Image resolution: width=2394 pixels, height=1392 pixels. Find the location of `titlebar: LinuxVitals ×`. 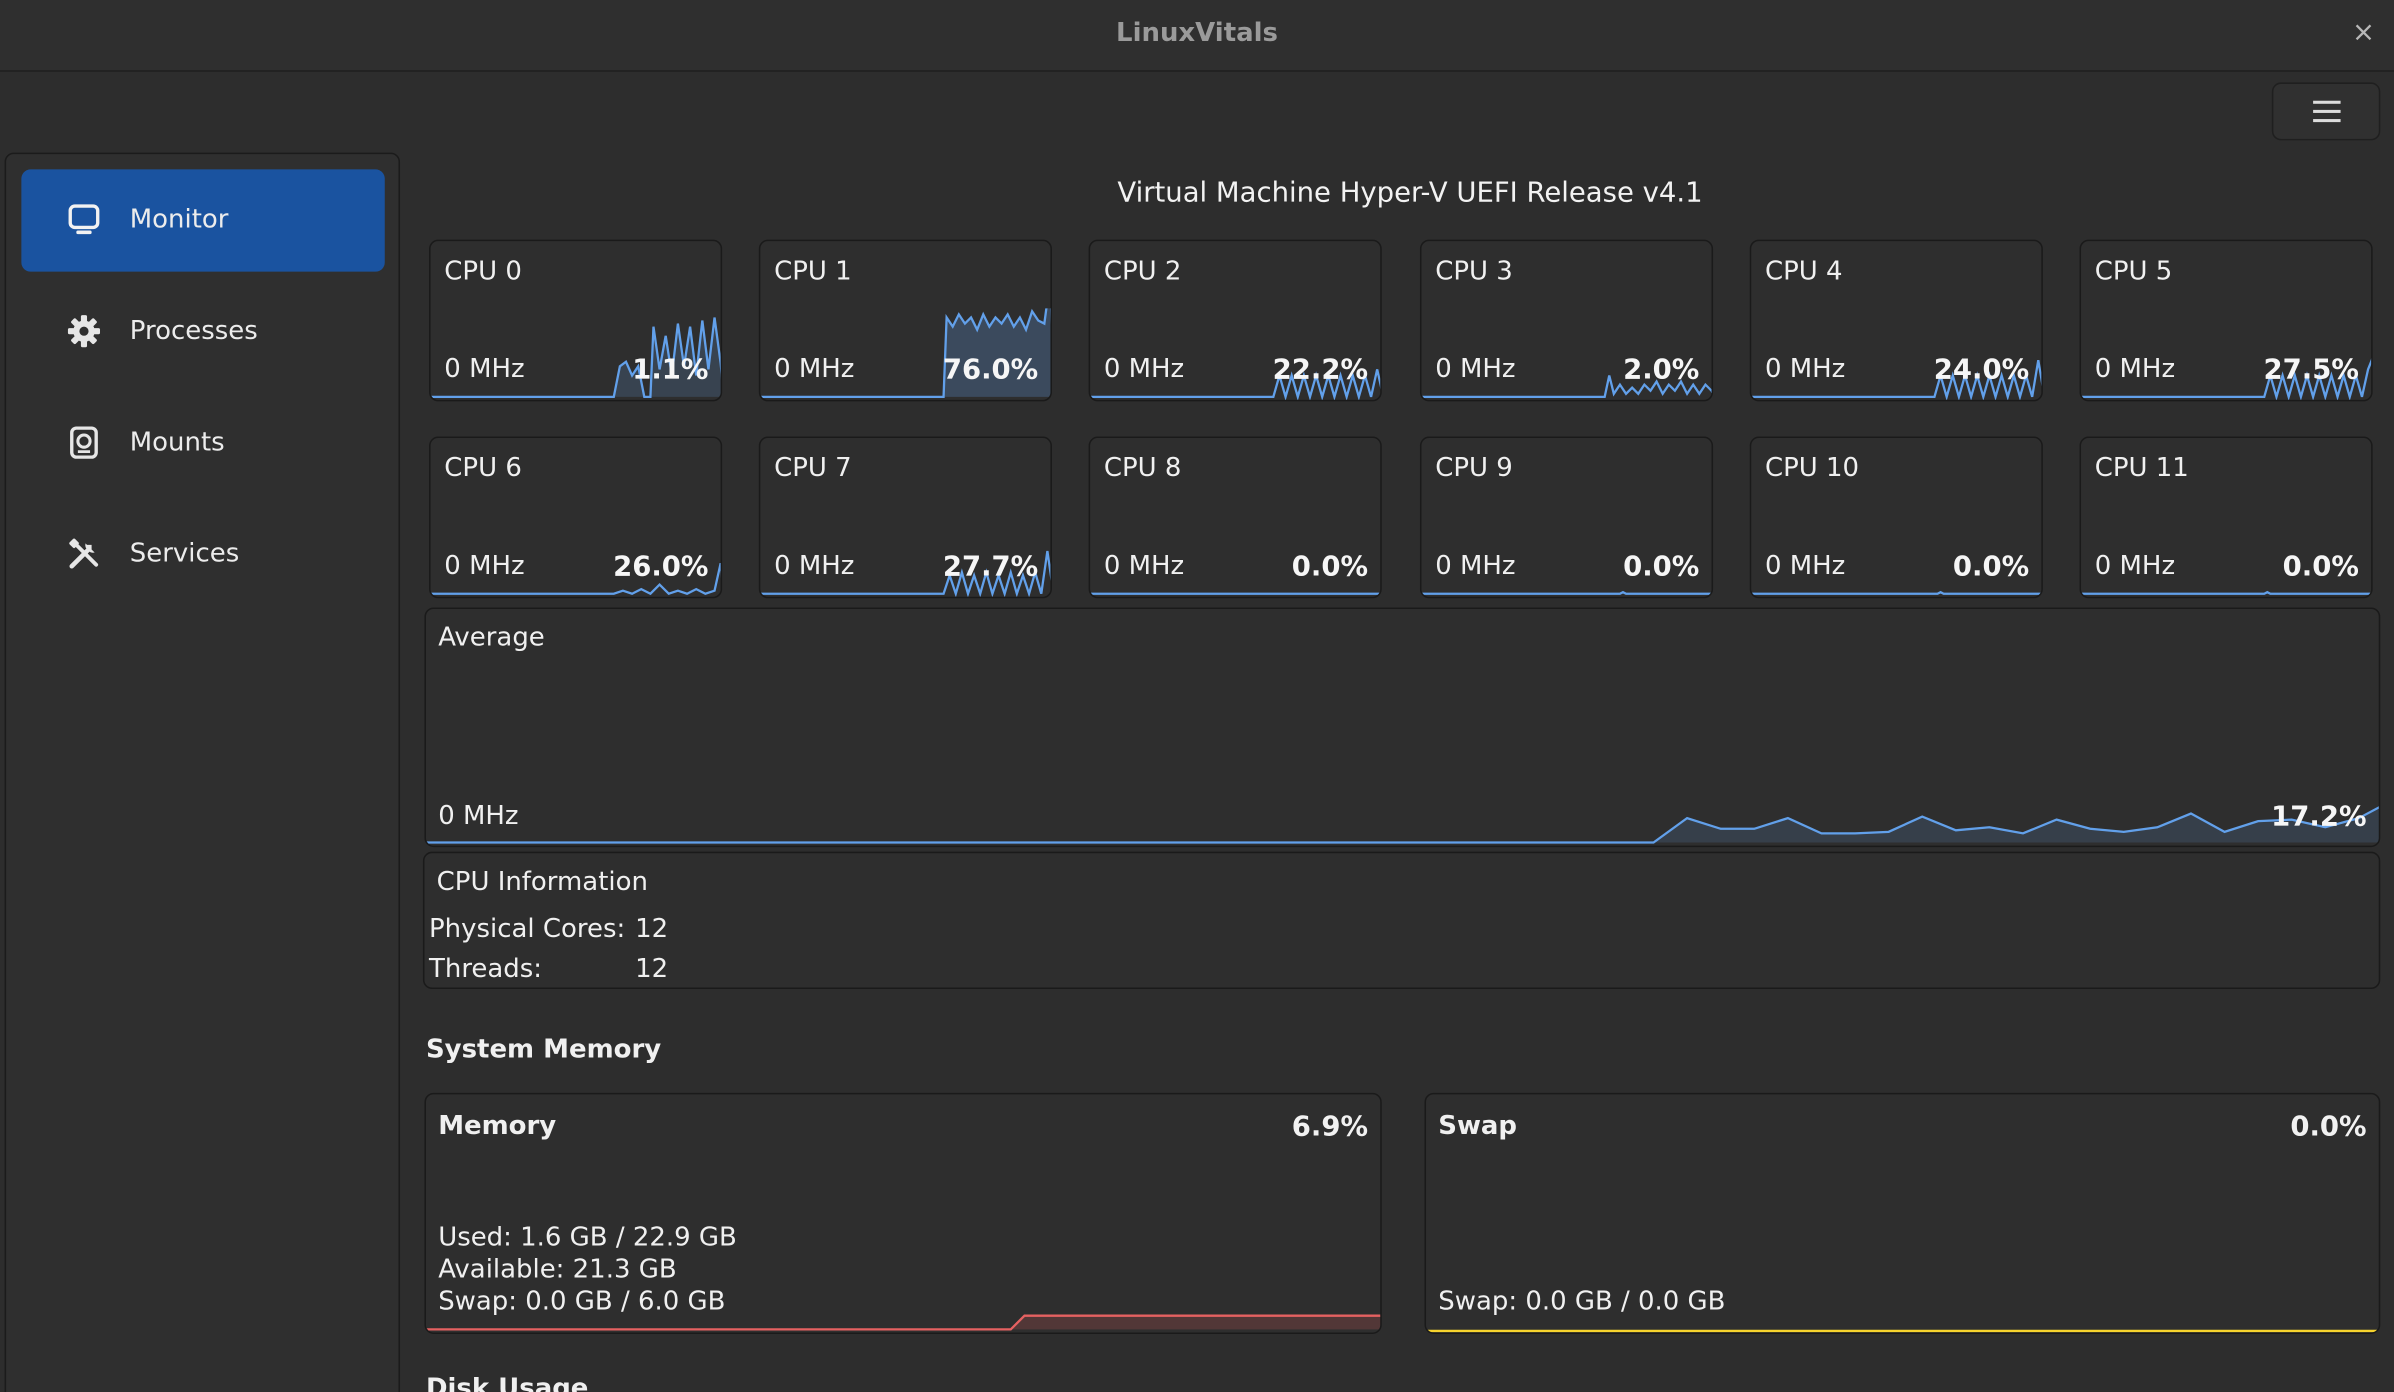

titlebar: LinuxVitals × is located at coordinates (1197, 36).